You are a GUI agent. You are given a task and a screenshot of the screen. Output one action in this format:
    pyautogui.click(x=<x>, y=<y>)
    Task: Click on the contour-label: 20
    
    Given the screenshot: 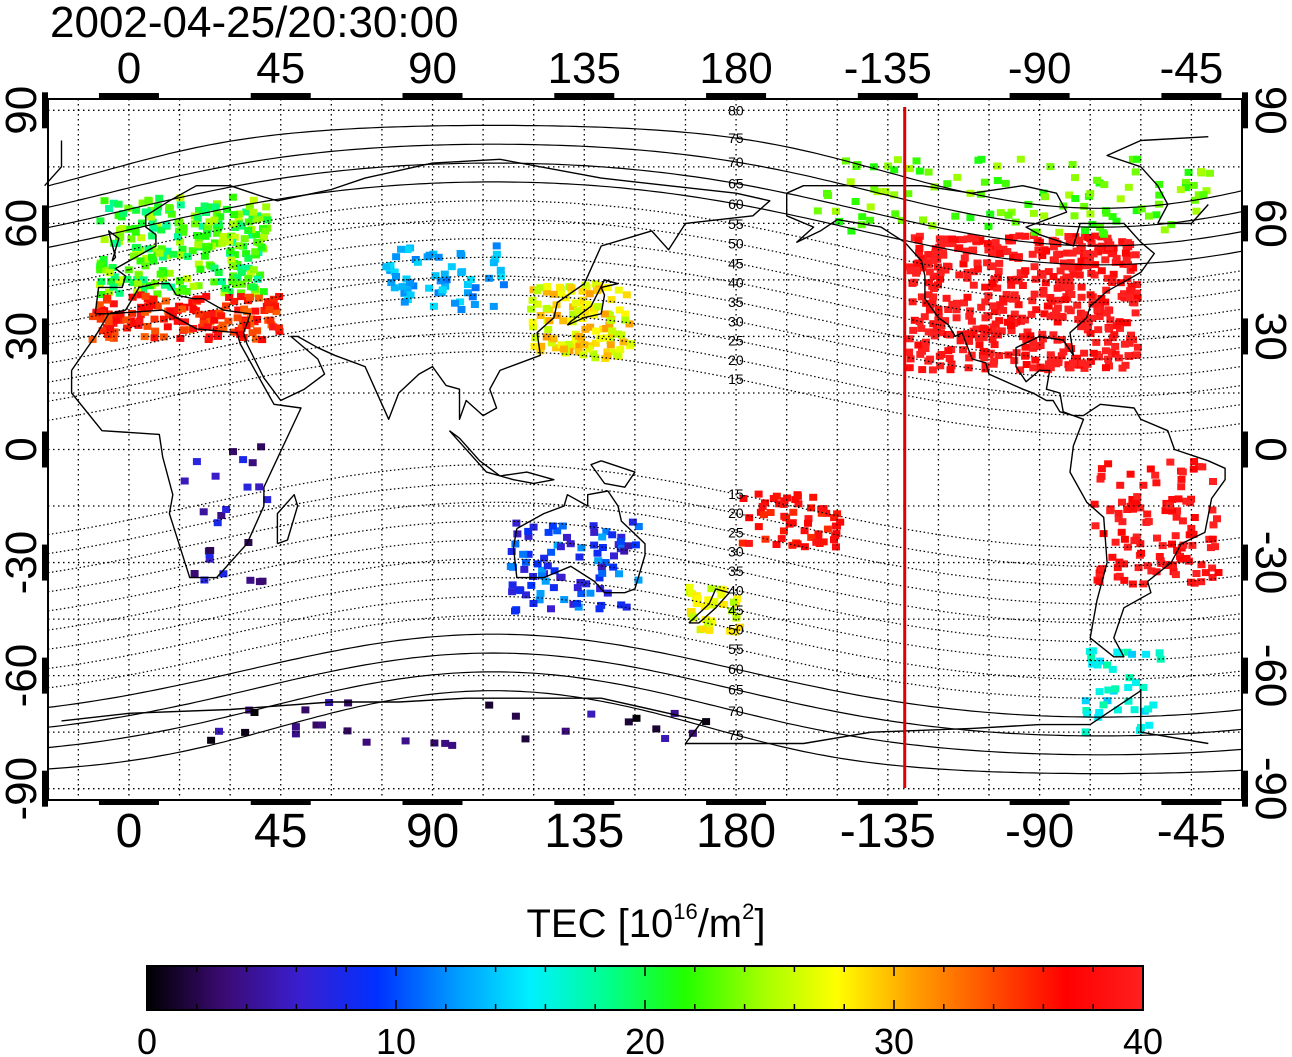 What is the action you would take?
    pyautogui.click(x=736, y=360)
    